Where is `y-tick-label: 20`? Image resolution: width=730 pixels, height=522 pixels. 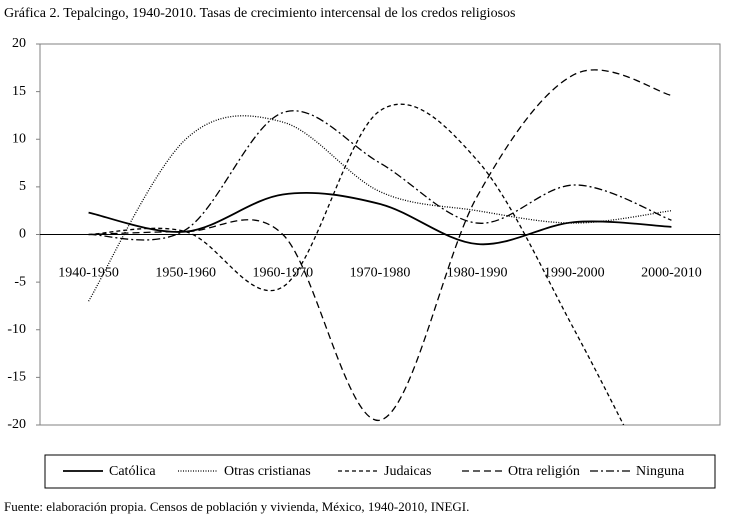 y-tick-label: 20 is located at coordinates (19, 43).